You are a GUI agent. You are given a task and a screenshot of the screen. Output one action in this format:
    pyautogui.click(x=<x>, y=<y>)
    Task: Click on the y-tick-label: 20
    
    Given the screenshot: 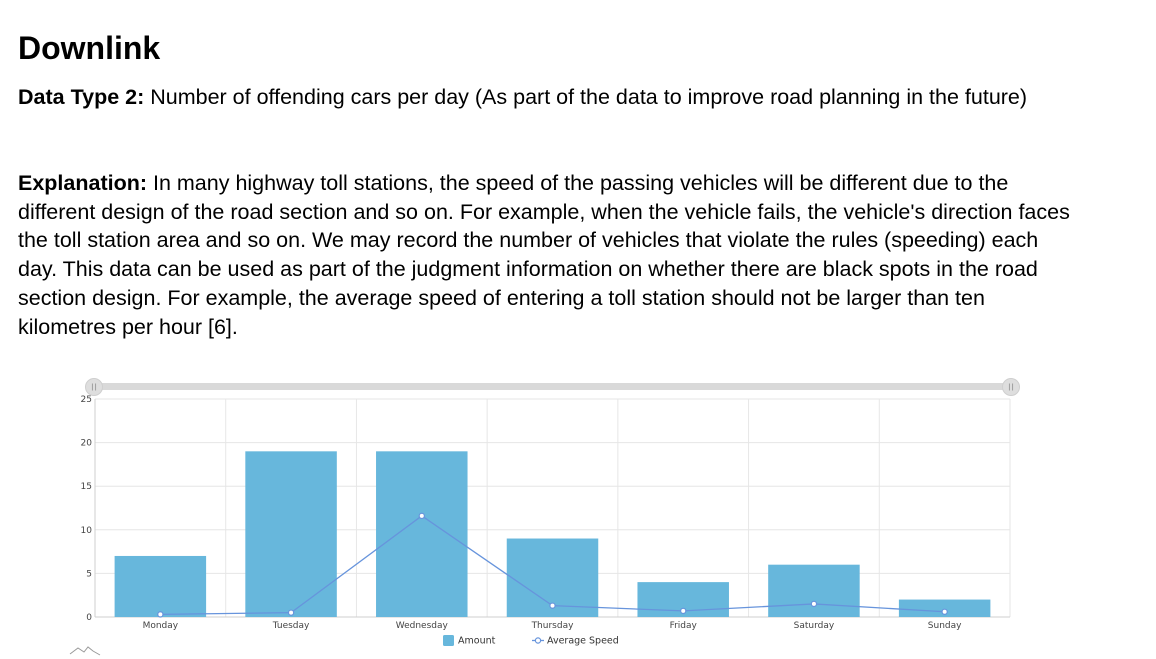 What is the action you would take?
    pyautogui.click(x=87, y=444)
    